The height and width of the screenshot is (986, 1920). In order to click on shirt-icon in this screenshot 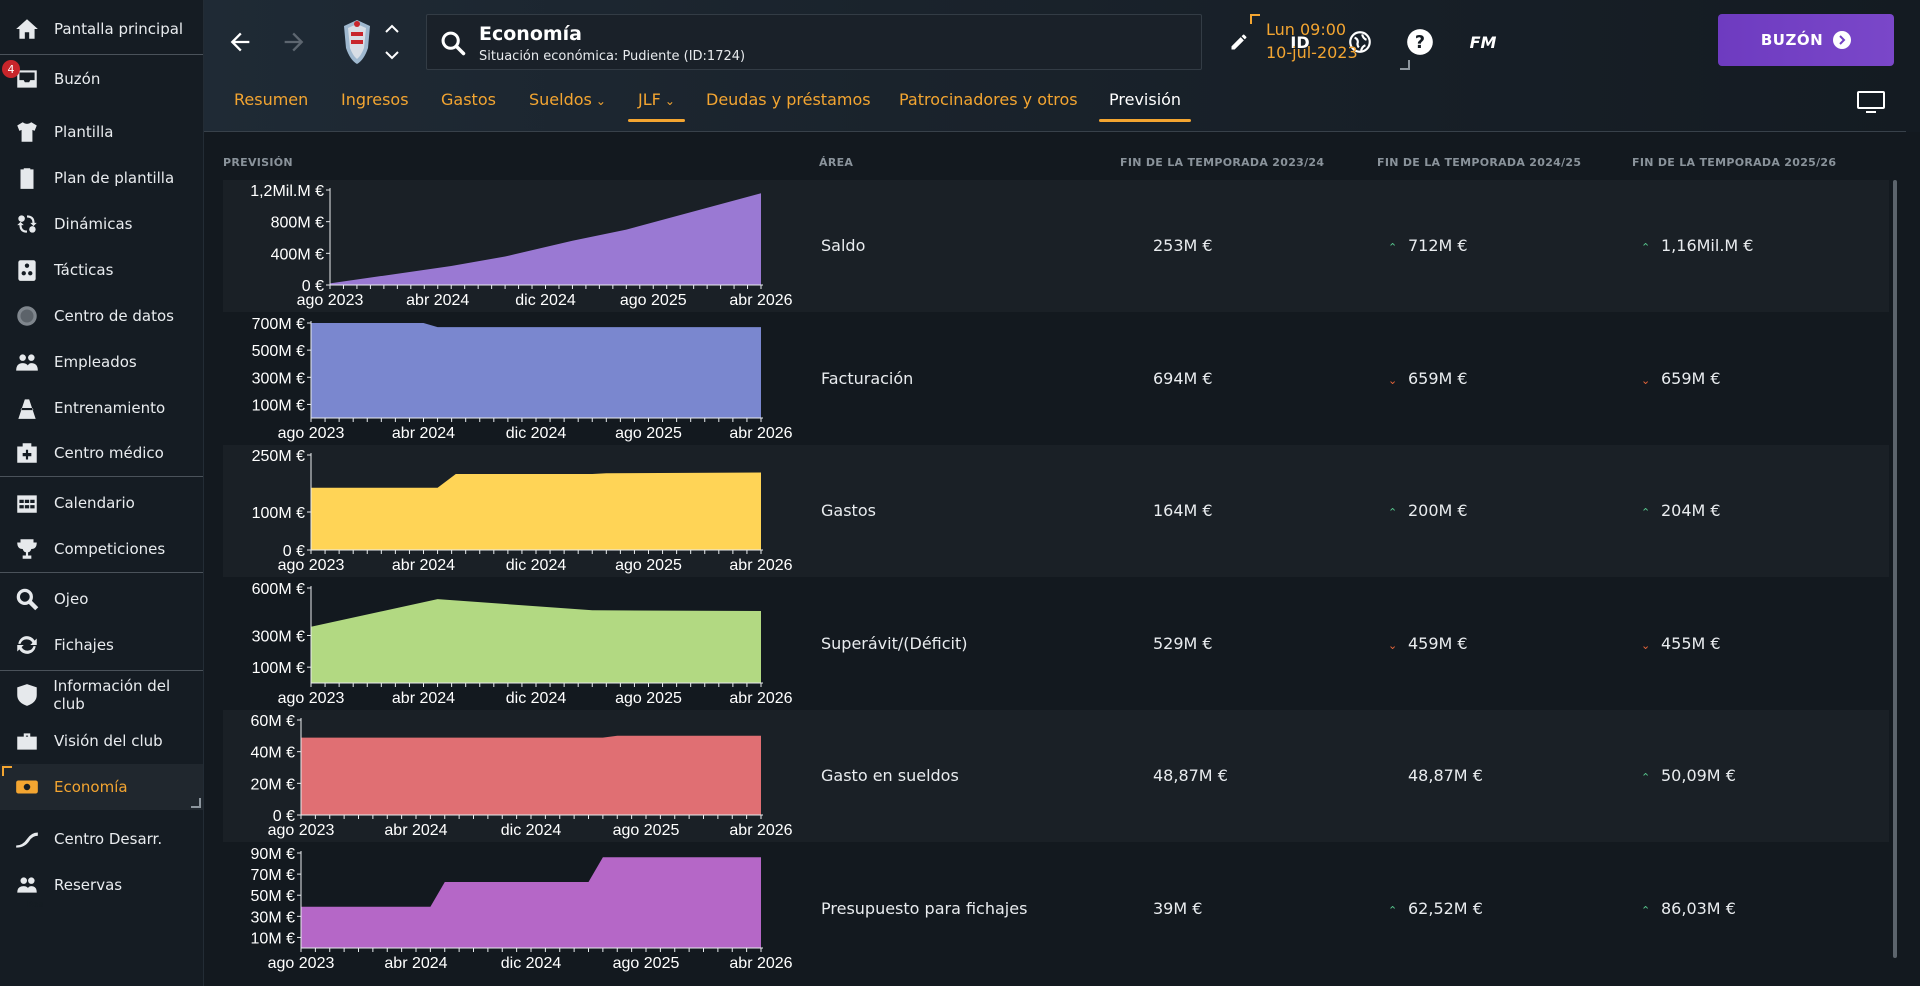, I will do `click(27, 132)`.